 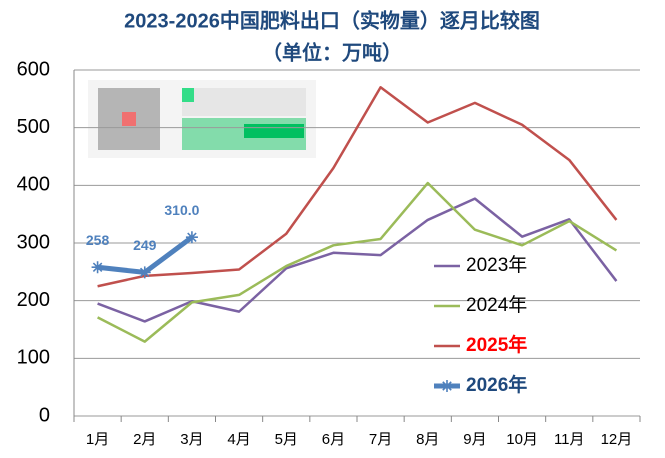 What do you see at coordinates (191, 439) in the screenshot?
I see `x-tick-label: 3月` at bounding box center [191, 439].